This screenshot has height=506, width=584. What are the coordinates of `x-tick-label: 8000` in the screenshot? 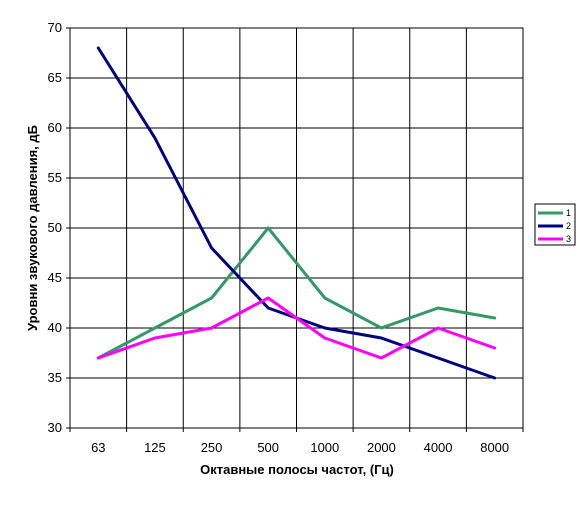 It's located at (494, 447).